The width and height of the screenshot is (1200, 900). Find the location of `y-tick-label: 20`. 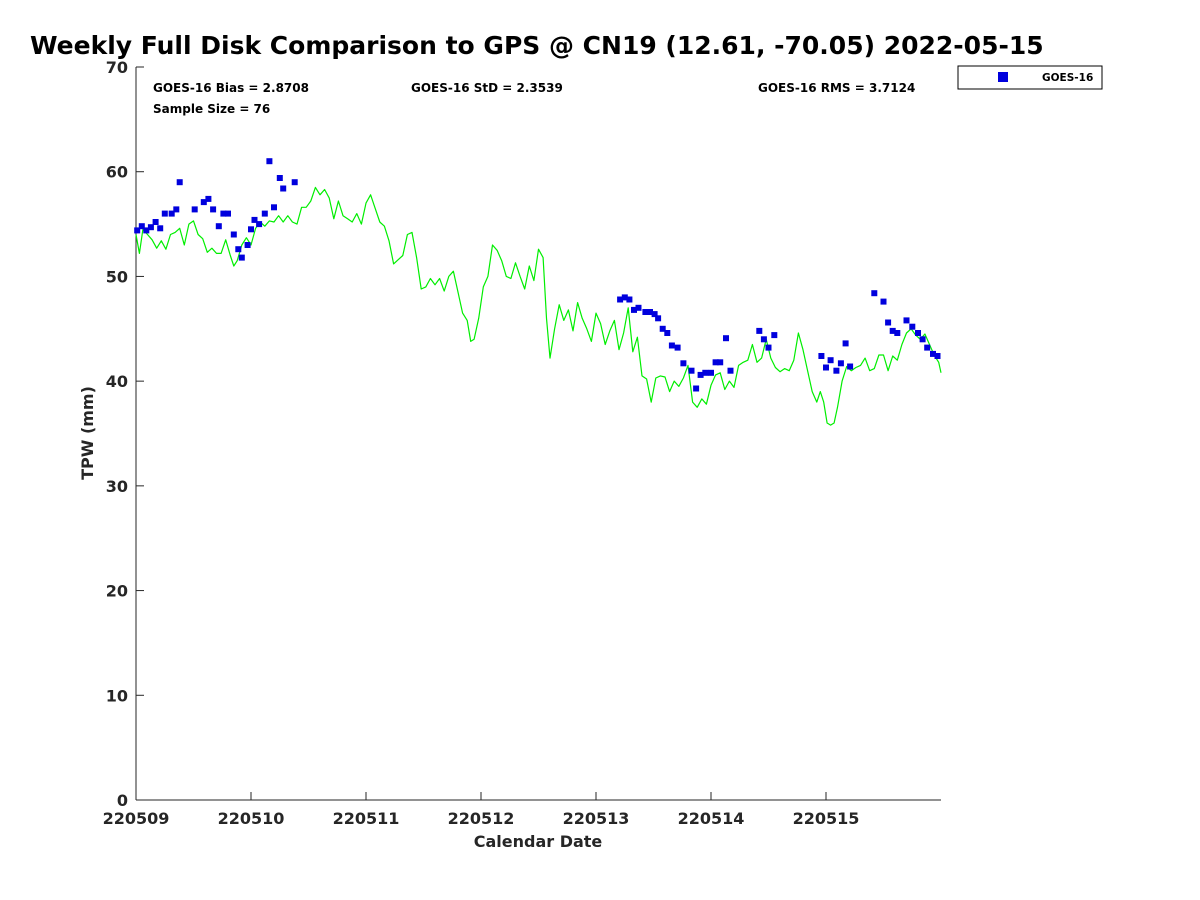

y-tick-label: 20 is located at coordinates (117, 591).